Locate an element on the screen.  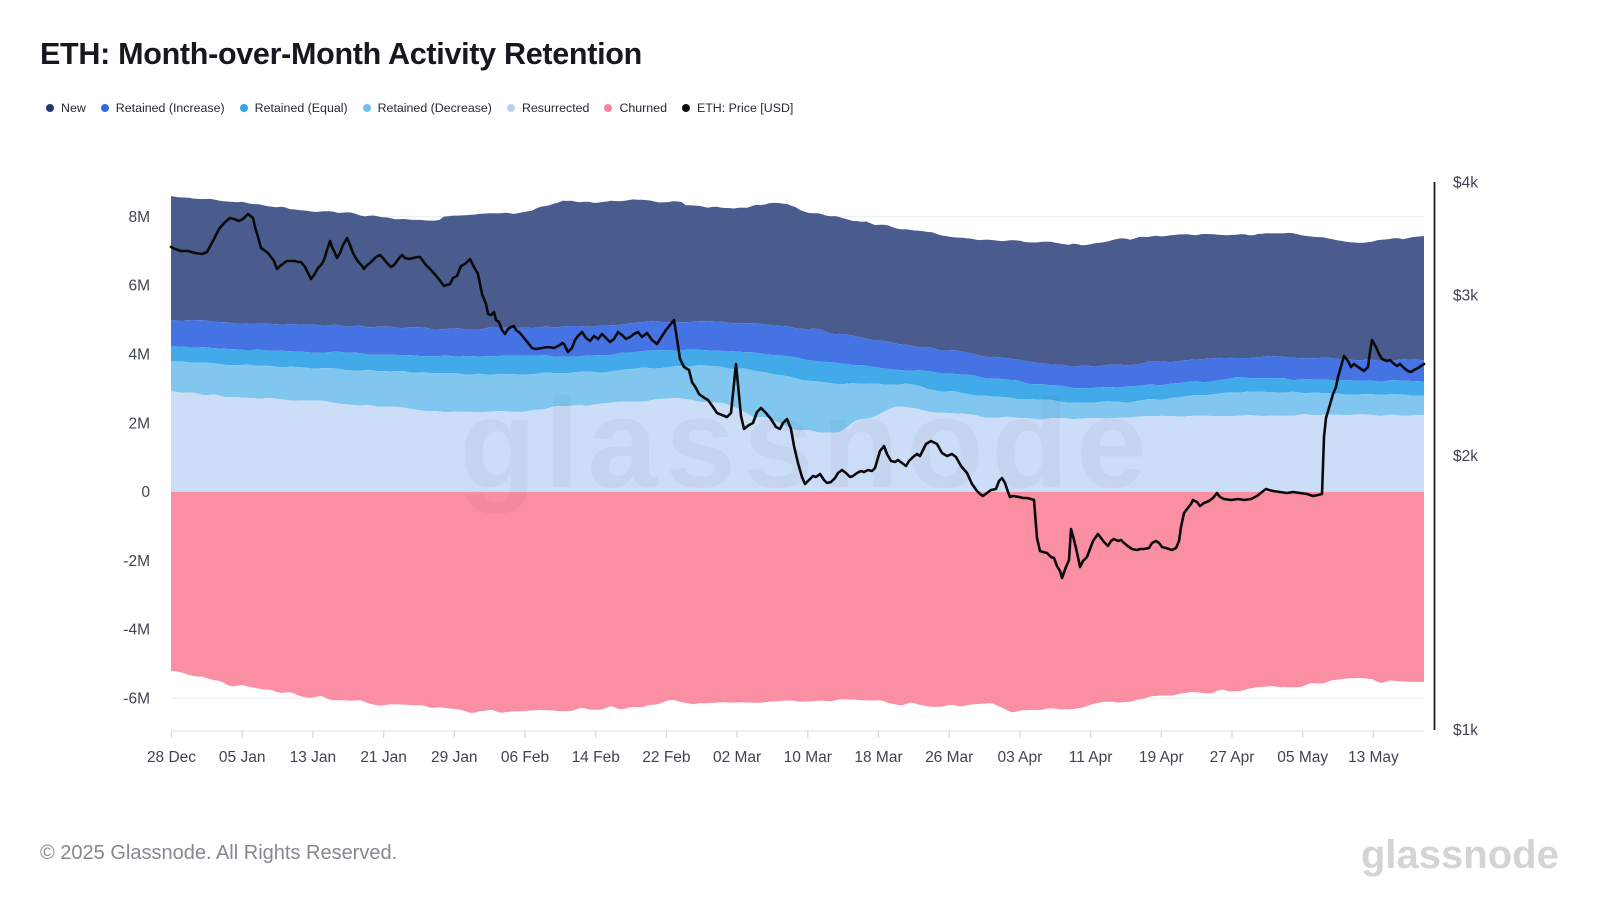
svg-text: 13 May is located at coordinates (1373, 757).